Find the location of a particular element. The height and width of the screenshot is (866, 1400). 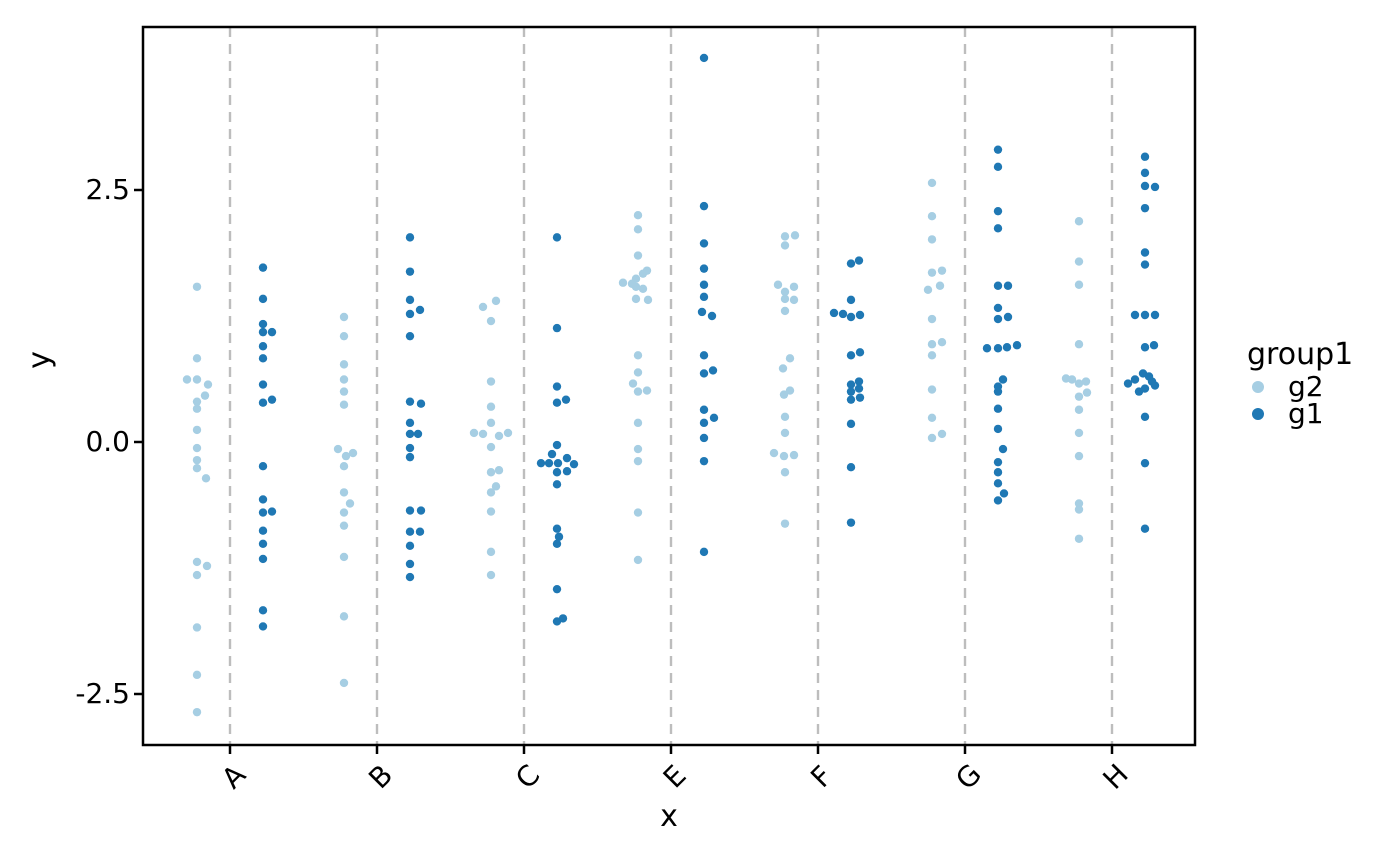

legend-entry-g2: g2 is located at coordinates (1299, 386).